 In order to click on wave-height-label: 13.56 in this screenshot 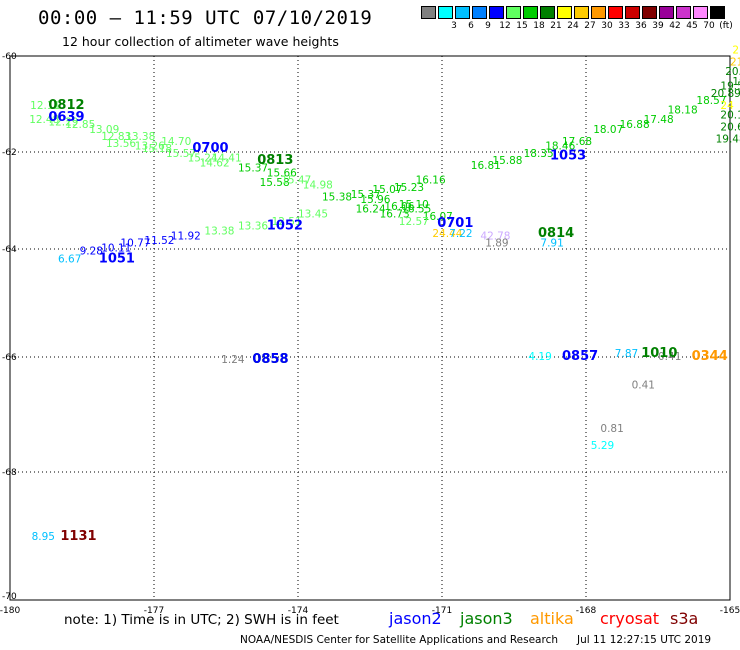, I will do `click(121, 144)`.